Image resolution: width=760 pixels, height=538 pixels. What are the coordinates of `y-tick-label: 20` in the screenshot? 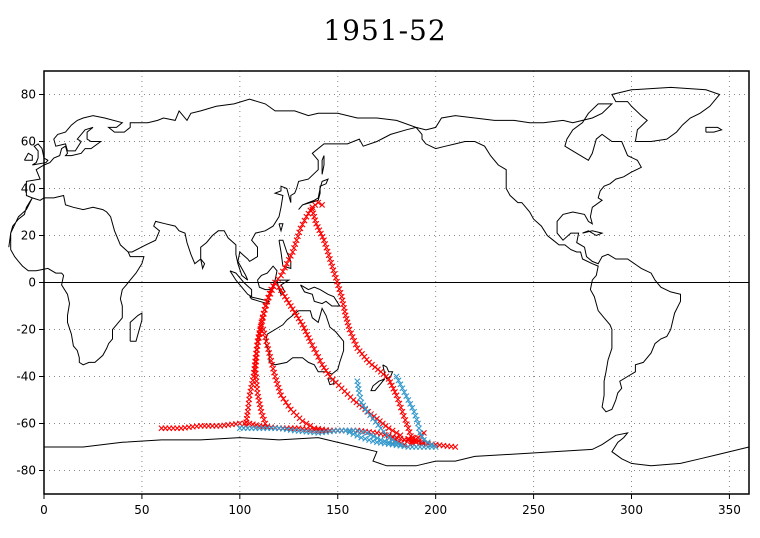 It's located at (28, 236).